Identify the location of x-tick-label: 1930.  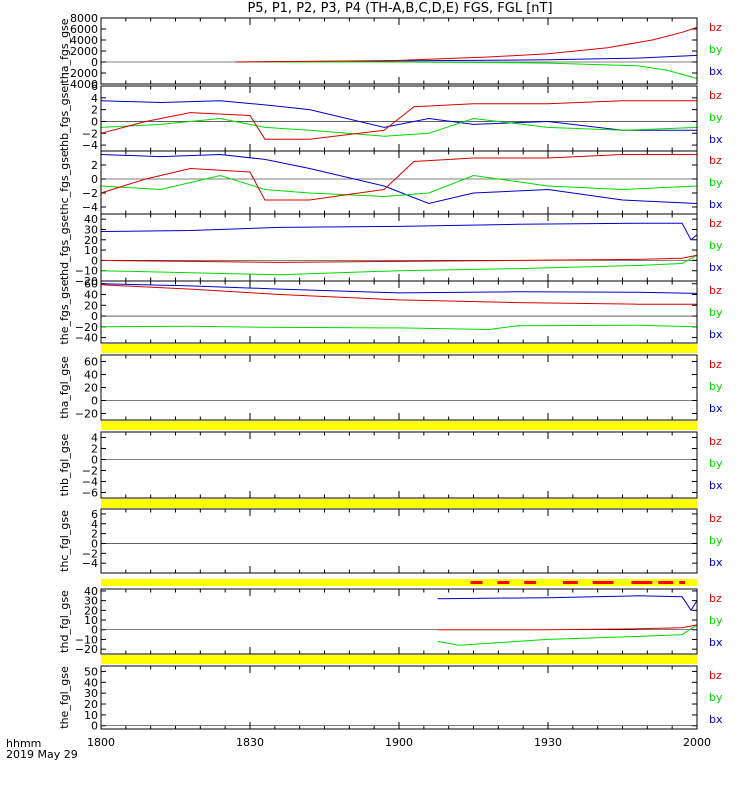
(548, 742).